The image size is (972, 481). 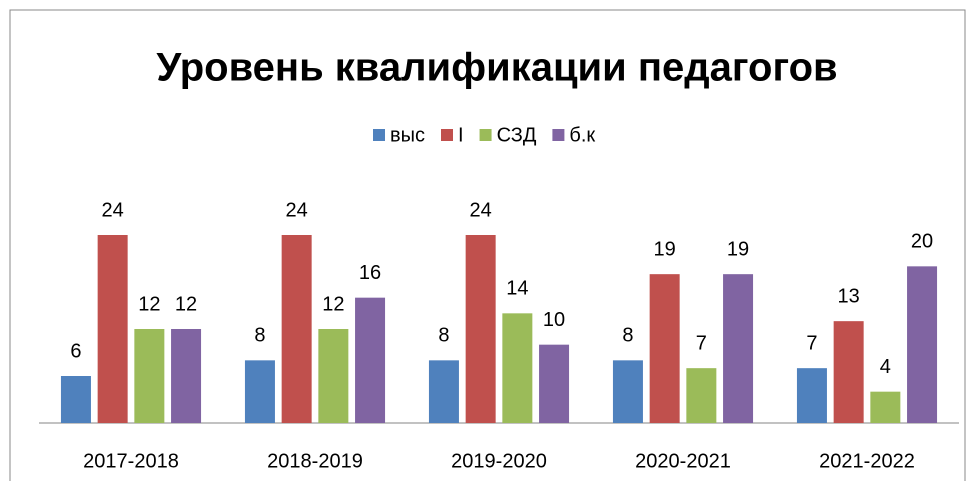 I want to click on data-label: 4, so click(x=885, y=367).